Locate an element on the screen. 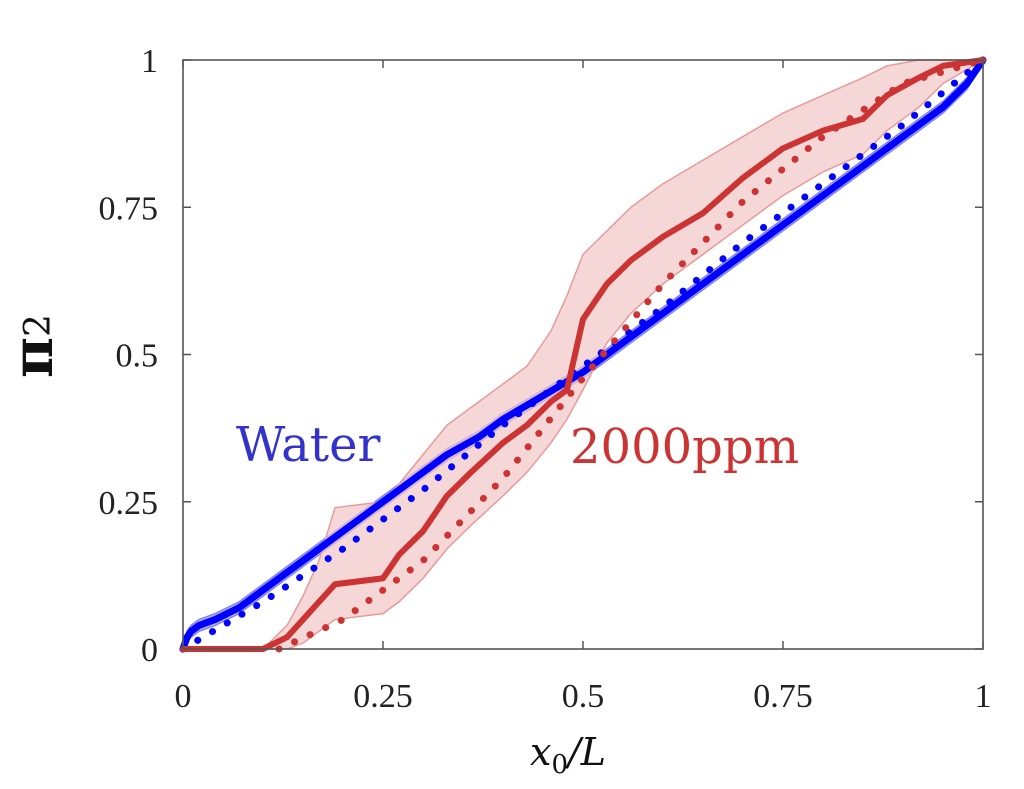  x-tick-label: 0 is located at coordinates (183, 696).